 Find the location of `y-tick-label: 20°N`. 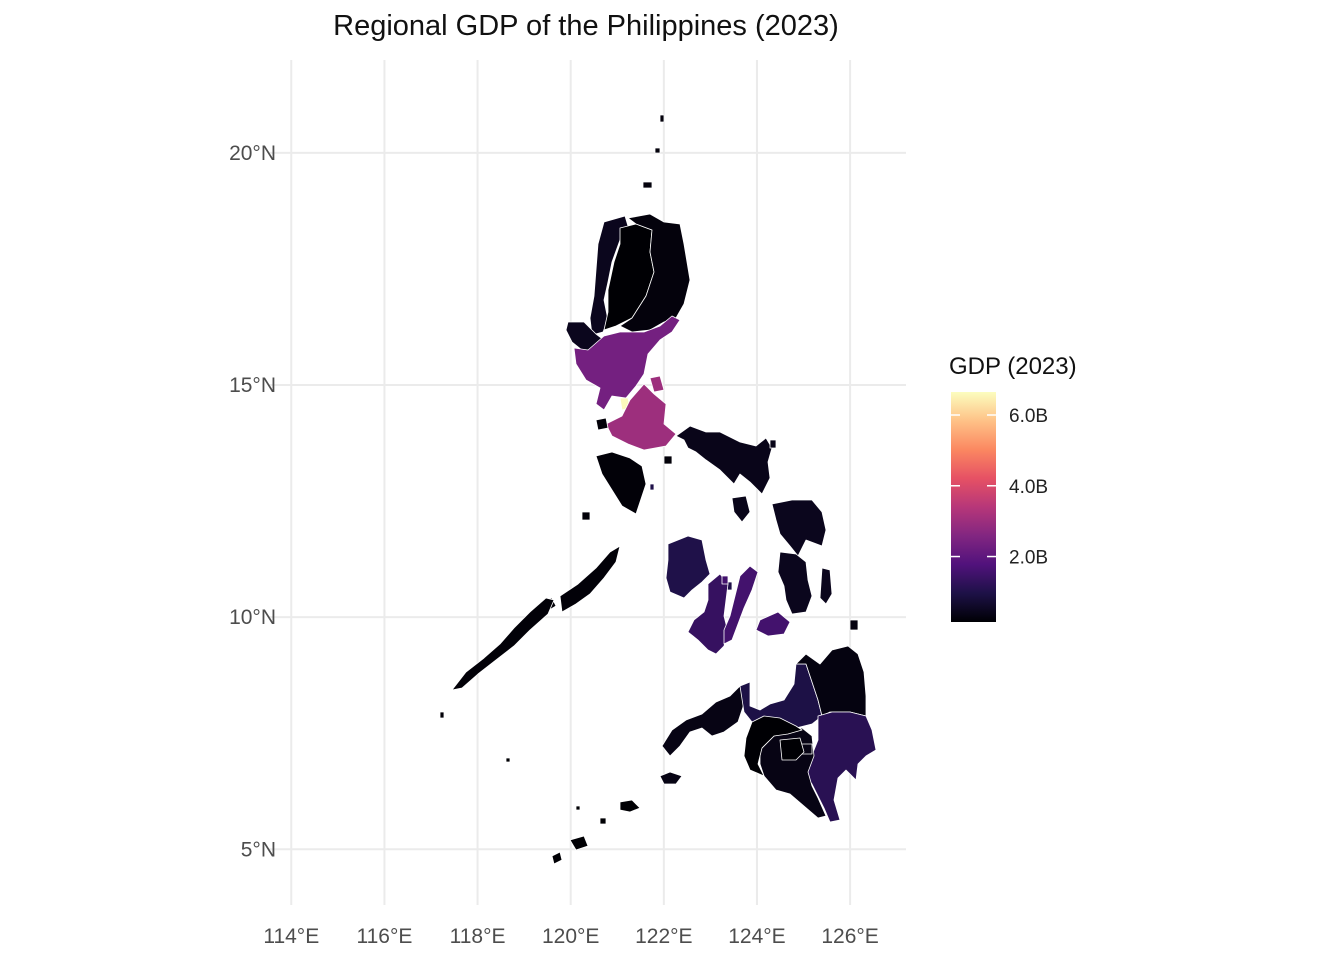

y-tick-label: 20°N is located at coordinates (252, 153).